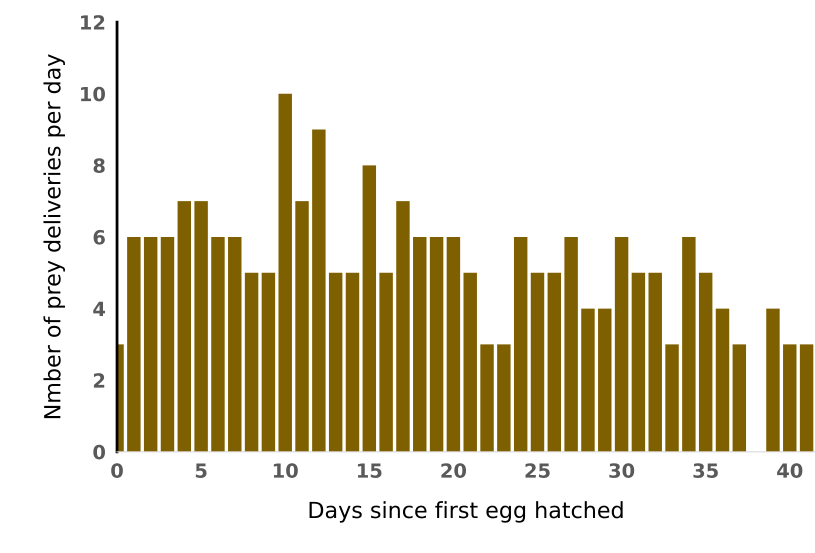 Image resolution: width=815 pixels, height=553 pixels. Describe the element at coordinates (621, 470) in the screenshot. I see `x-tick-label: 30` at that location.